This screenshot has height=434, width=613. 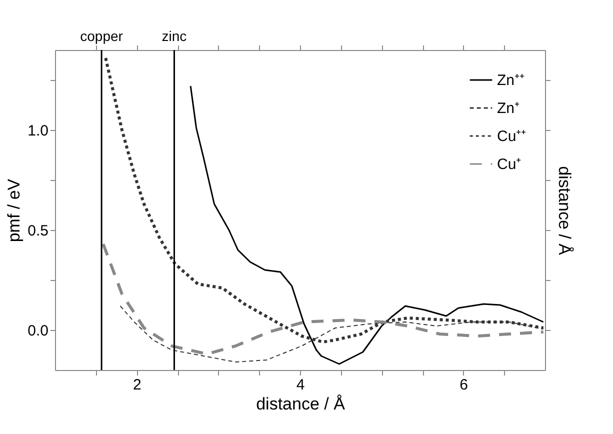 What do you see at coordinates (137, 385) in the screenshot?
I see `x-tick-label: 2` at bounding box center [137, 385].